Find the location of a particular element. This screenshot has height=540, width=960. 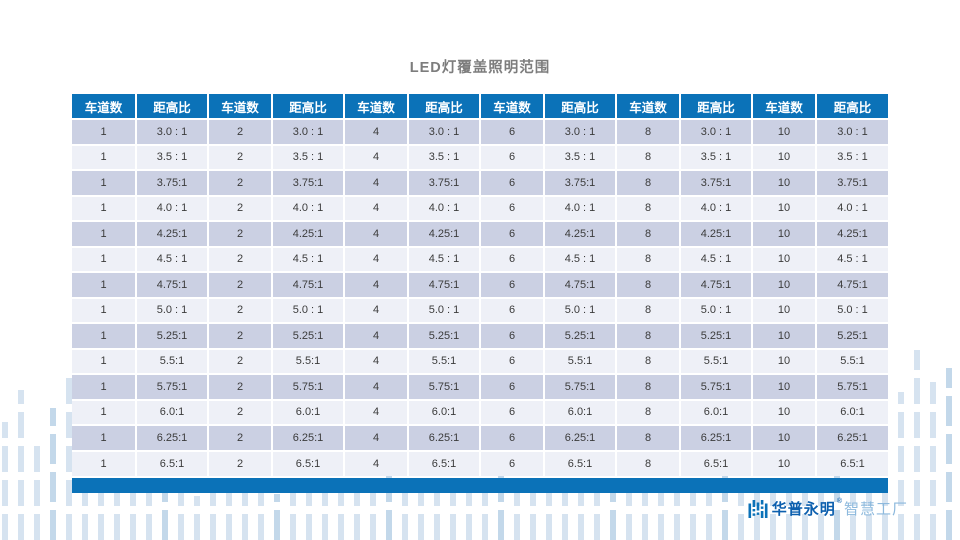

ratio-cell: 4.75:1 is located at coordinates (580, 284).